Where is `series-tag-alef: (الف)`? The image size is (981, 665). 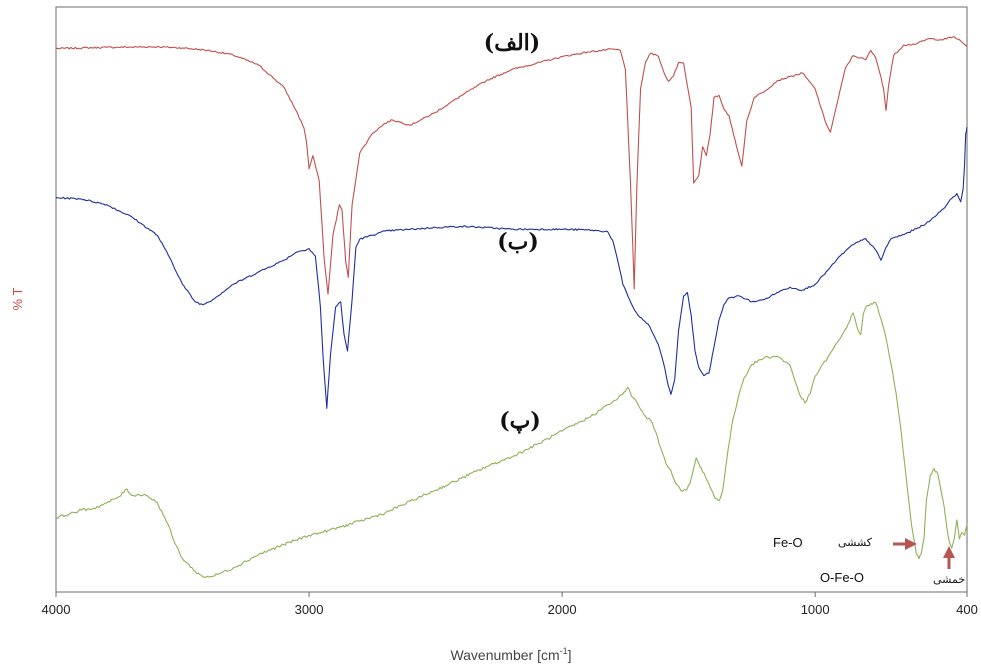
series-tag-alef: (الف) is located at coordinates (512, 43).